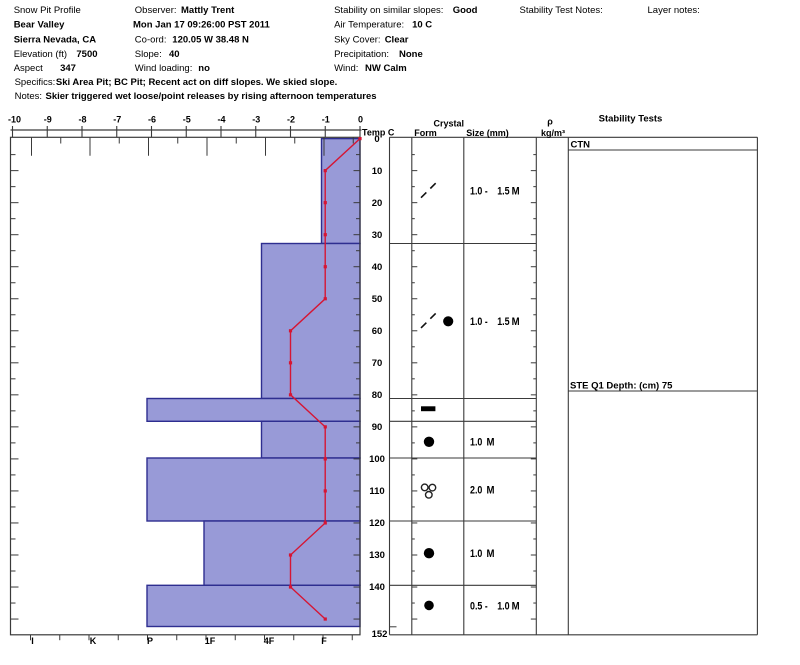  I want to click on svg-text: Slope:, so click(148, 54).